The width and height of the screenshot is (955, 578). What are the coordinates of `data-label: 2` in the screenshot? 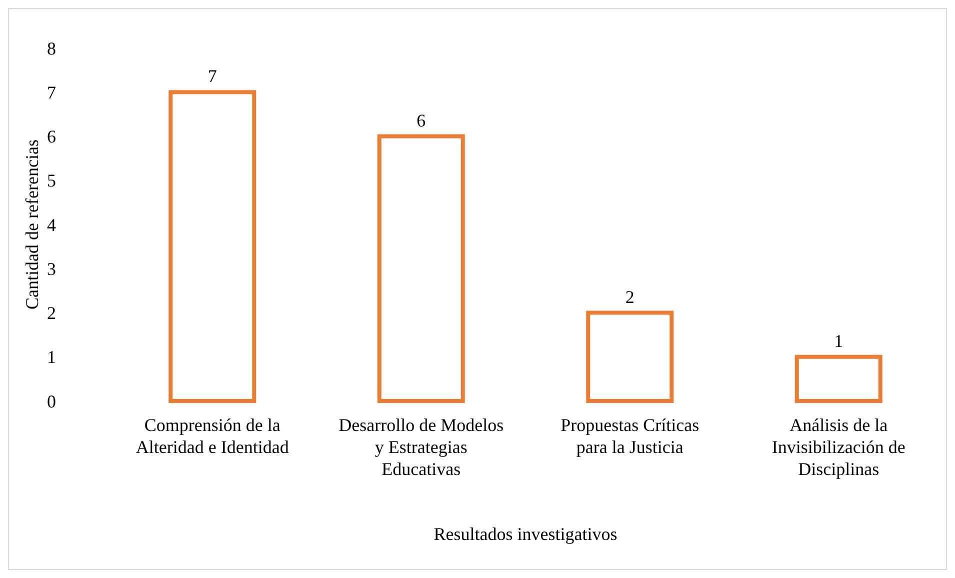 It's located at (629, 296).